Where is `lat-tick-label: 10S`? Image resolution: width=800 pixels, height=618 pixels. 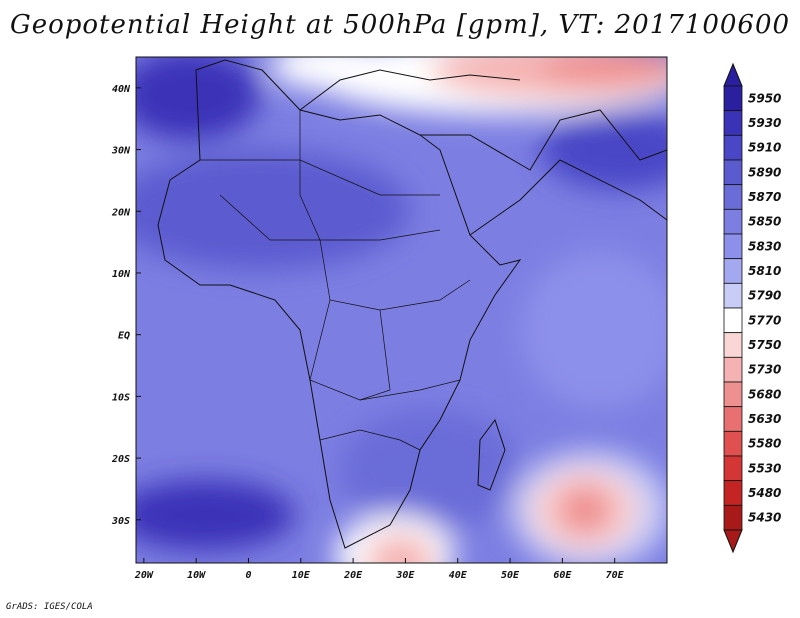
lat-tick-label: 10S is located at coordinates (121, 397).